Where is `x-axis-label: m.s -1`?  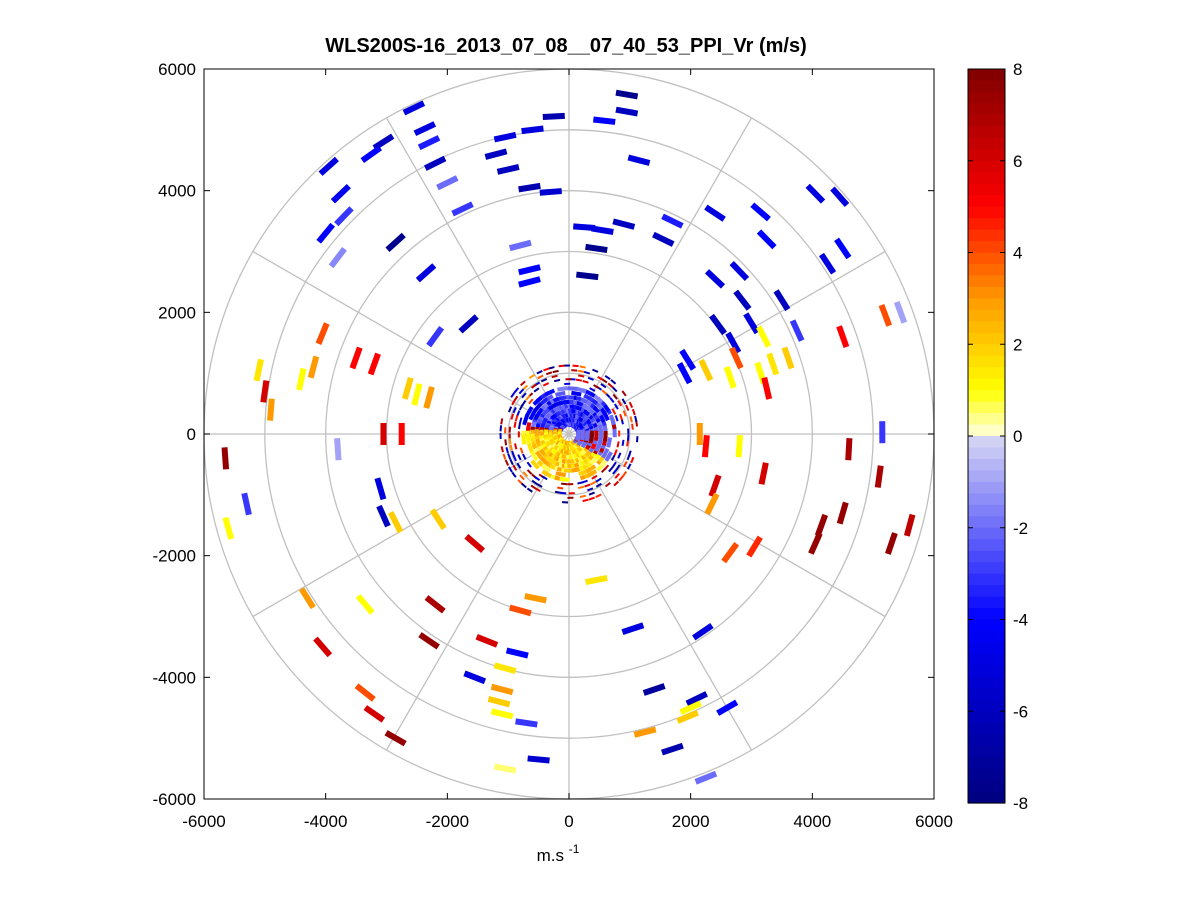
x-axis-label: m.s -1 is located at coordinates (558, 853).